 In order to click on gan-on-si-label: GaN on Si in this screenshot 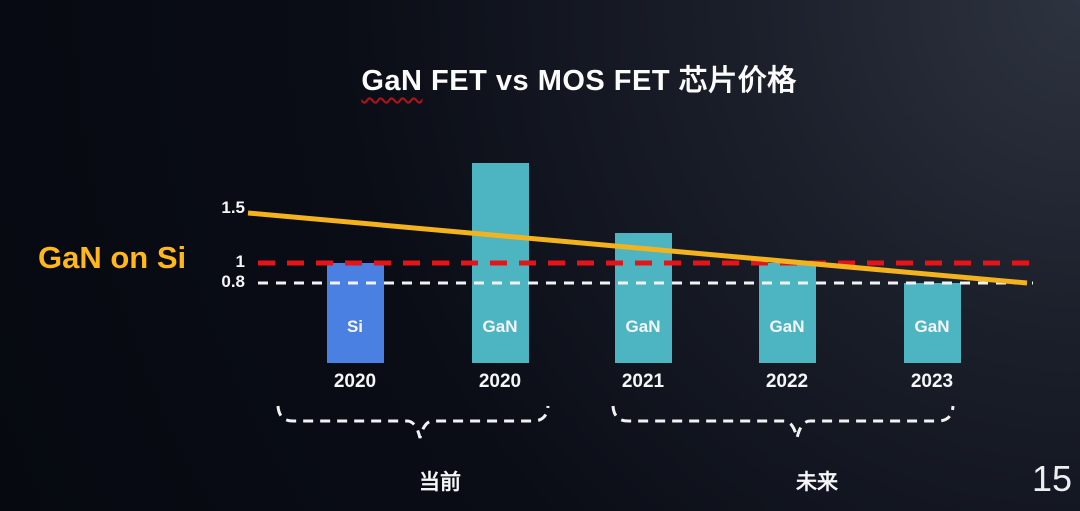, I will do `click(112, 257)`.